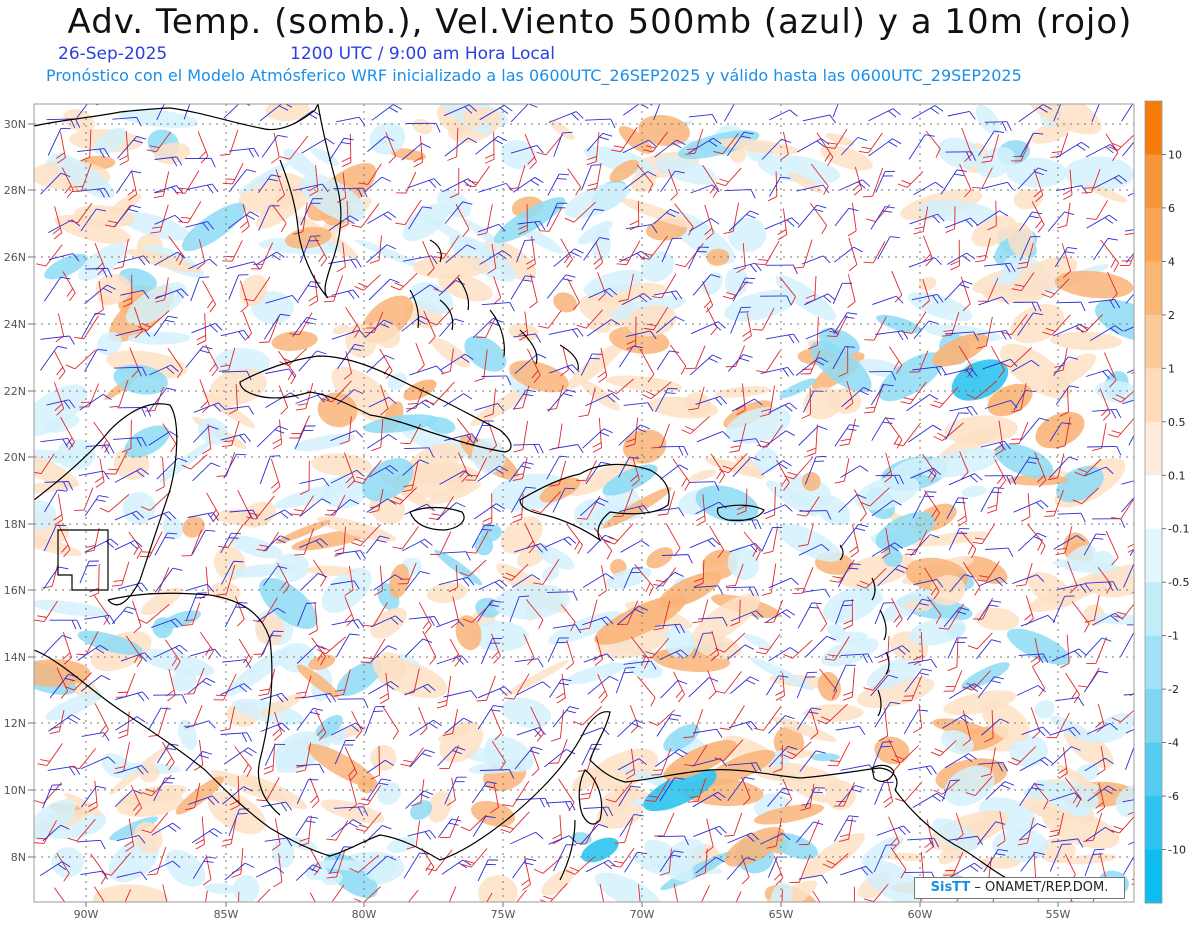  I want to click on latitude-label: 16N, so click(15, 590).